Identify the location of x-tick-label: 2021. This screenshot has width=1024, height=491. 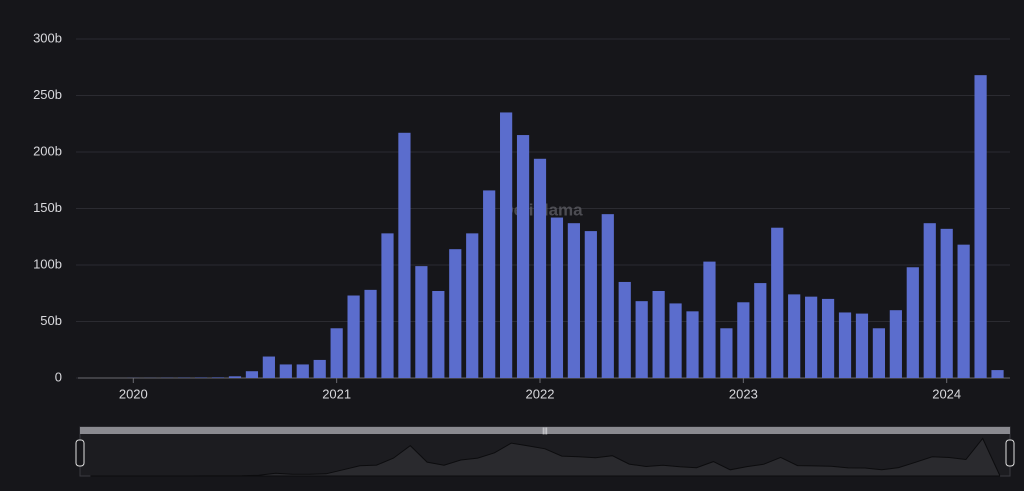
(336, 393).